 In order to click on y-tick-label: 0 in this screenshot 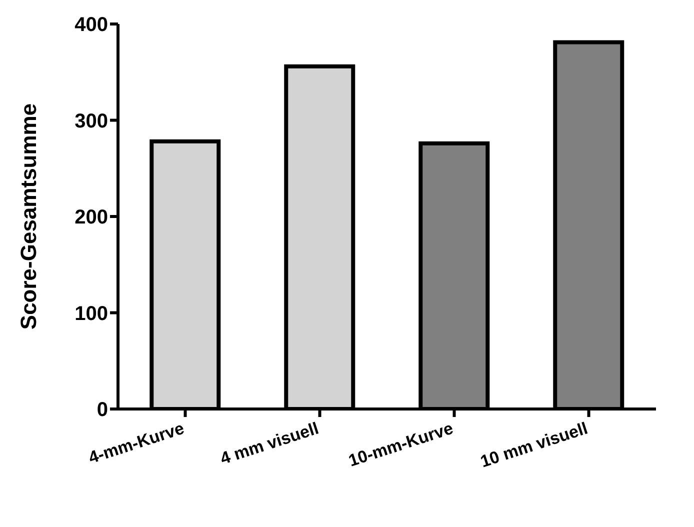, I will do `click(102, 410)`.